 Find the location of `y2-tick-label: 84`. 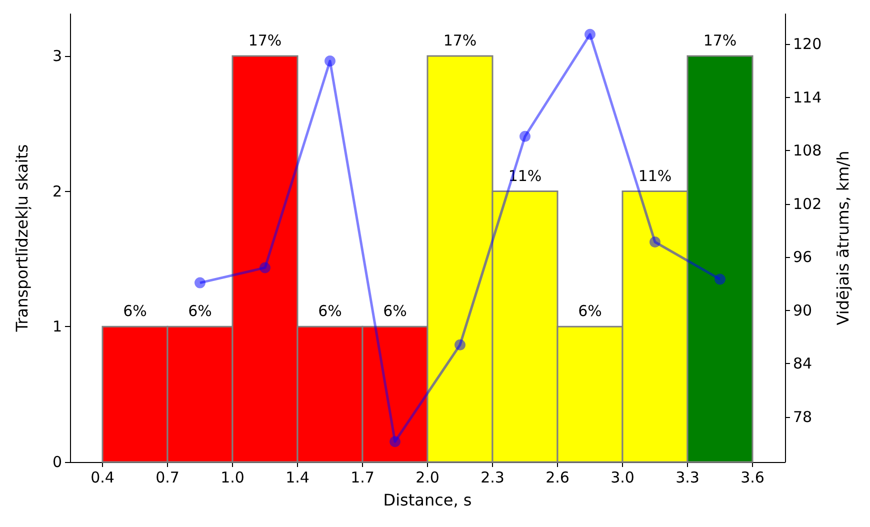

y2-tick-label: 84 is located at coordinates (802, 363).